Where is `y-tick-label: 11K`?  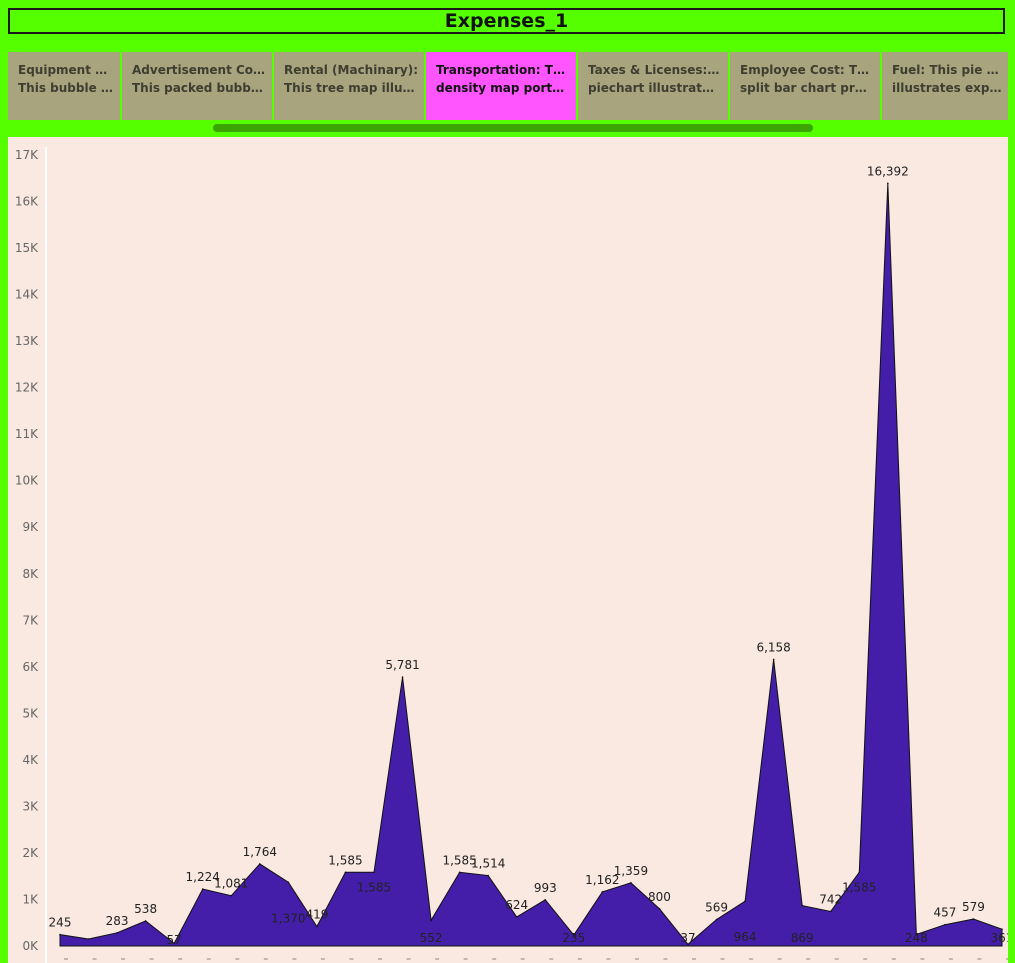
y-tick-label: 11K is located at coordinates (27, 434).